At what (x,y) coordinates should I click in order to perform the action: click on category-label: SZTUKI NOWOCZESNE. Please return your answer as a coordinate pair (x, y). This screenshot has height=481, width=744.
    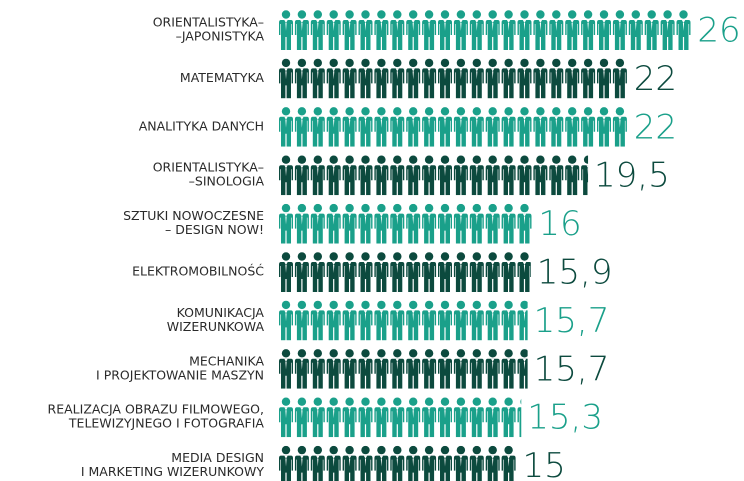
    Looking at the image, I should click on (193, 215).